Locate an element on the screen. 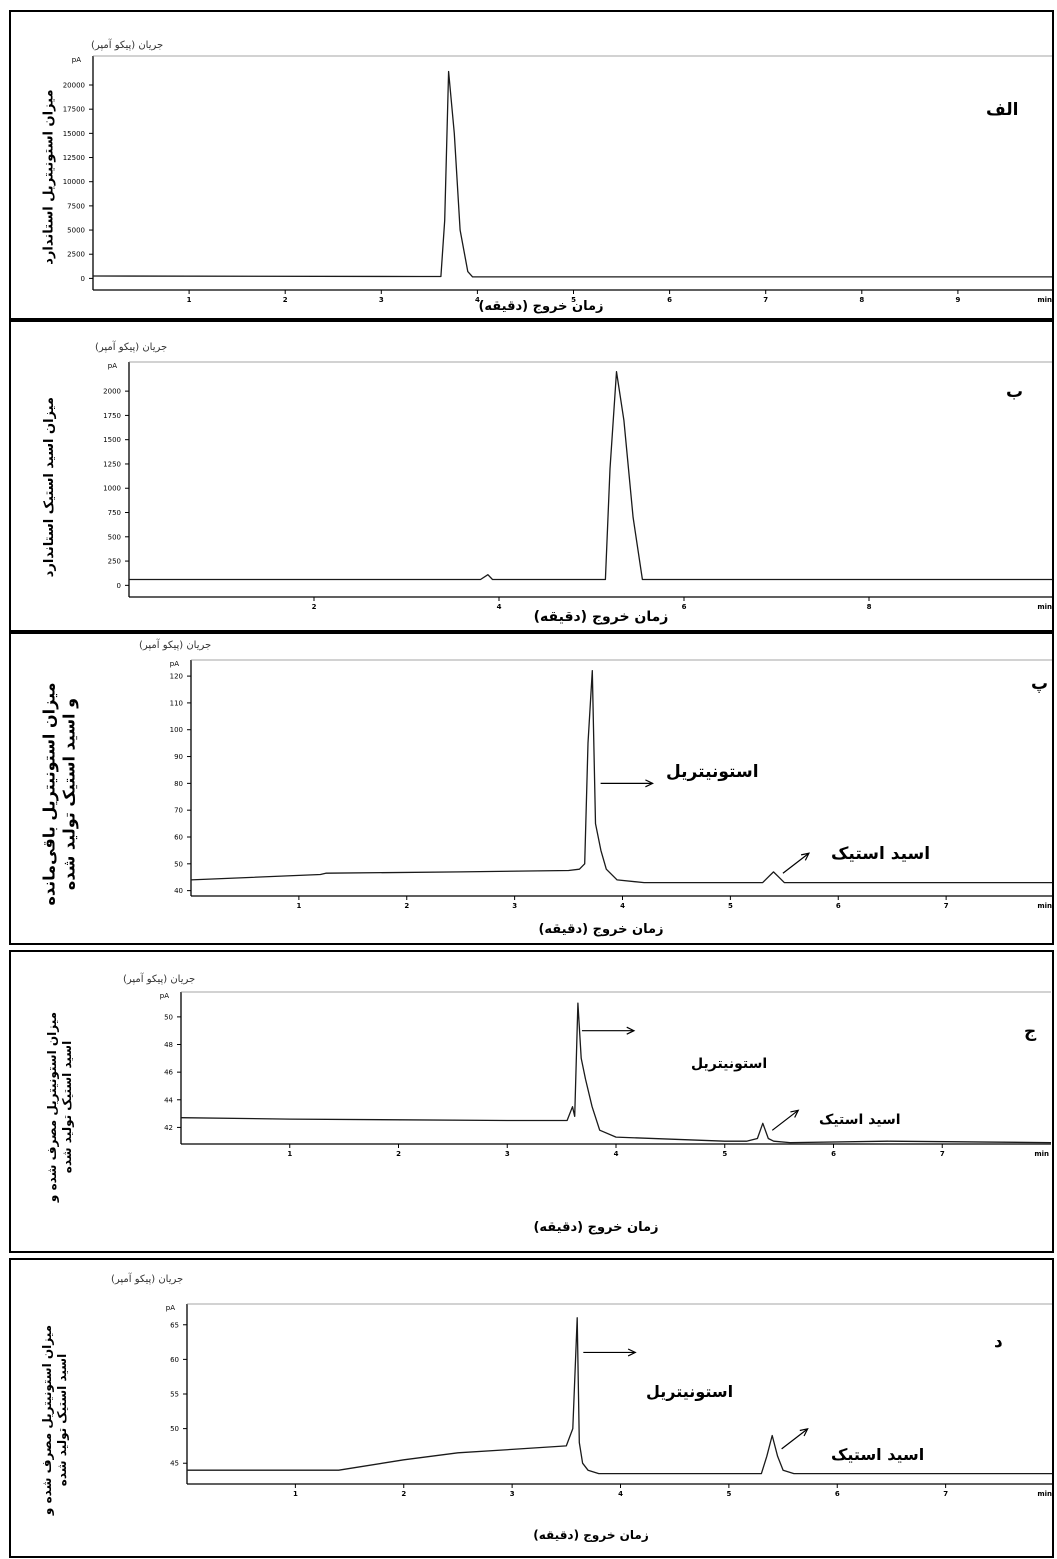  y-tick-label: 7500 is located at coordinates (76, 206).